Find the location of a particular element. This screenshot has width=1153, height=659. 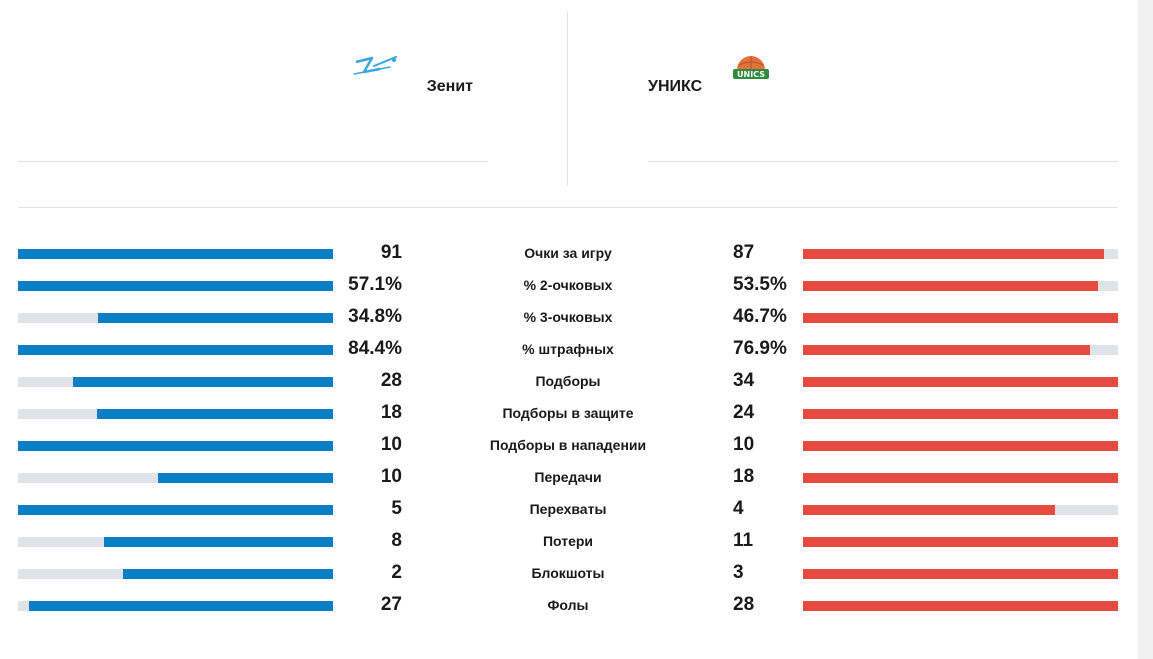

stat-label: % 2-очковых is located at coordinates (568, 285).